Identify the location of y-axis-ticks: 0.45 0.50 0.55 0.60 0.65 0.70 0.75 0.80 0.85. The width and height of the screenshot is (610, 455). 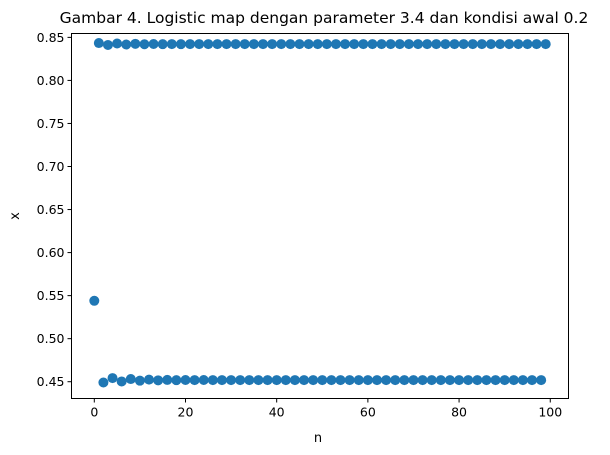
(54, 209).